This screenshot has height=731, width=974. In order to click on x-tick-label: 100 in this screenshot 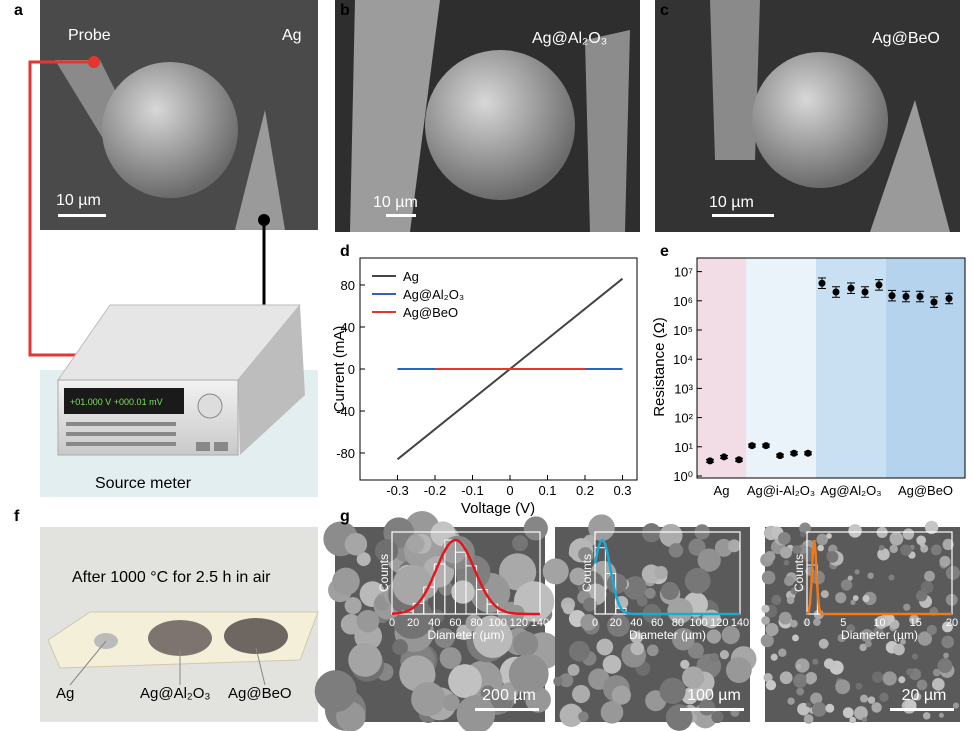, I will do `click(498, 623)`.